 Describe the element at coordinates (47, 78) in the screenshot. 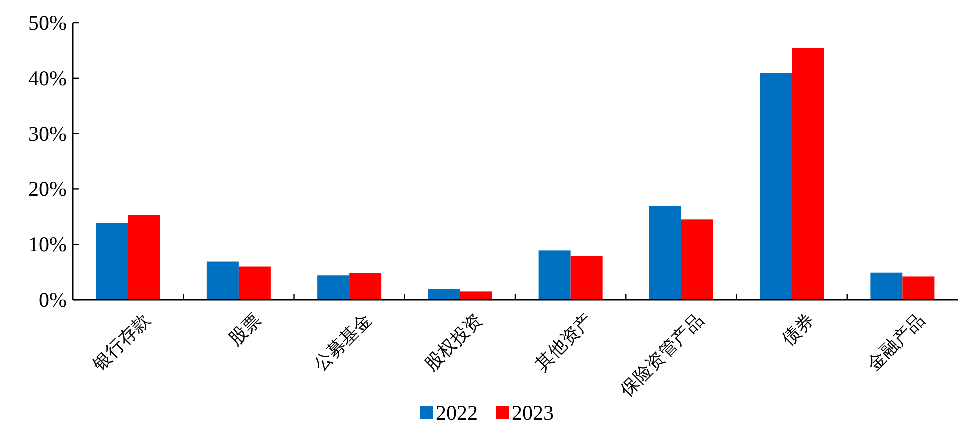

I see `y-tick-label: 40%` at that location.